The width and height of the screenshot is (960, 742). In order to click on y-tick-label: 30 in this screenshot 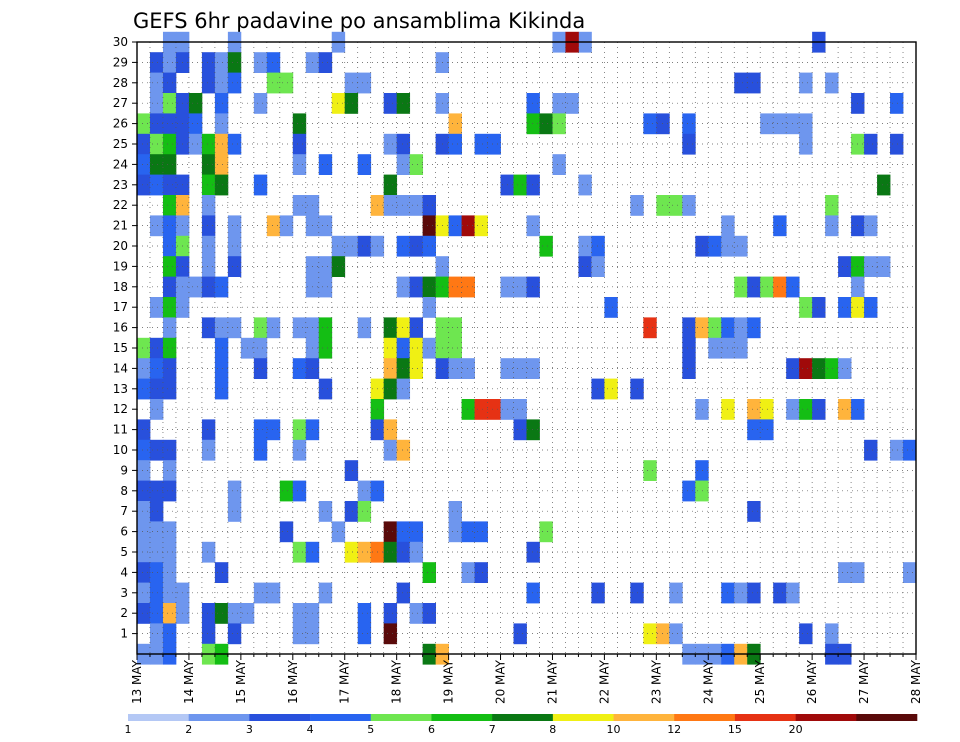, I will do `click(120, 42)`.